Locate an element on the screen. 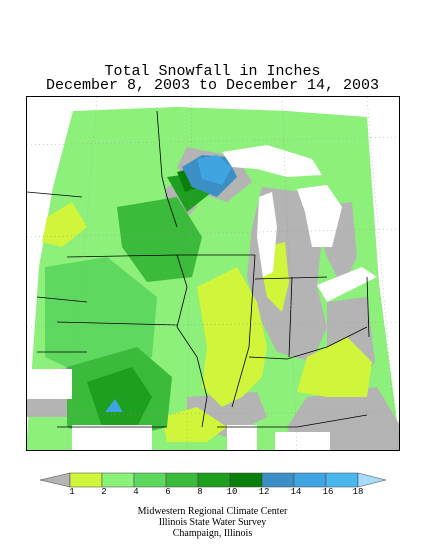  il-in-border is located at coordinates (243, 331).